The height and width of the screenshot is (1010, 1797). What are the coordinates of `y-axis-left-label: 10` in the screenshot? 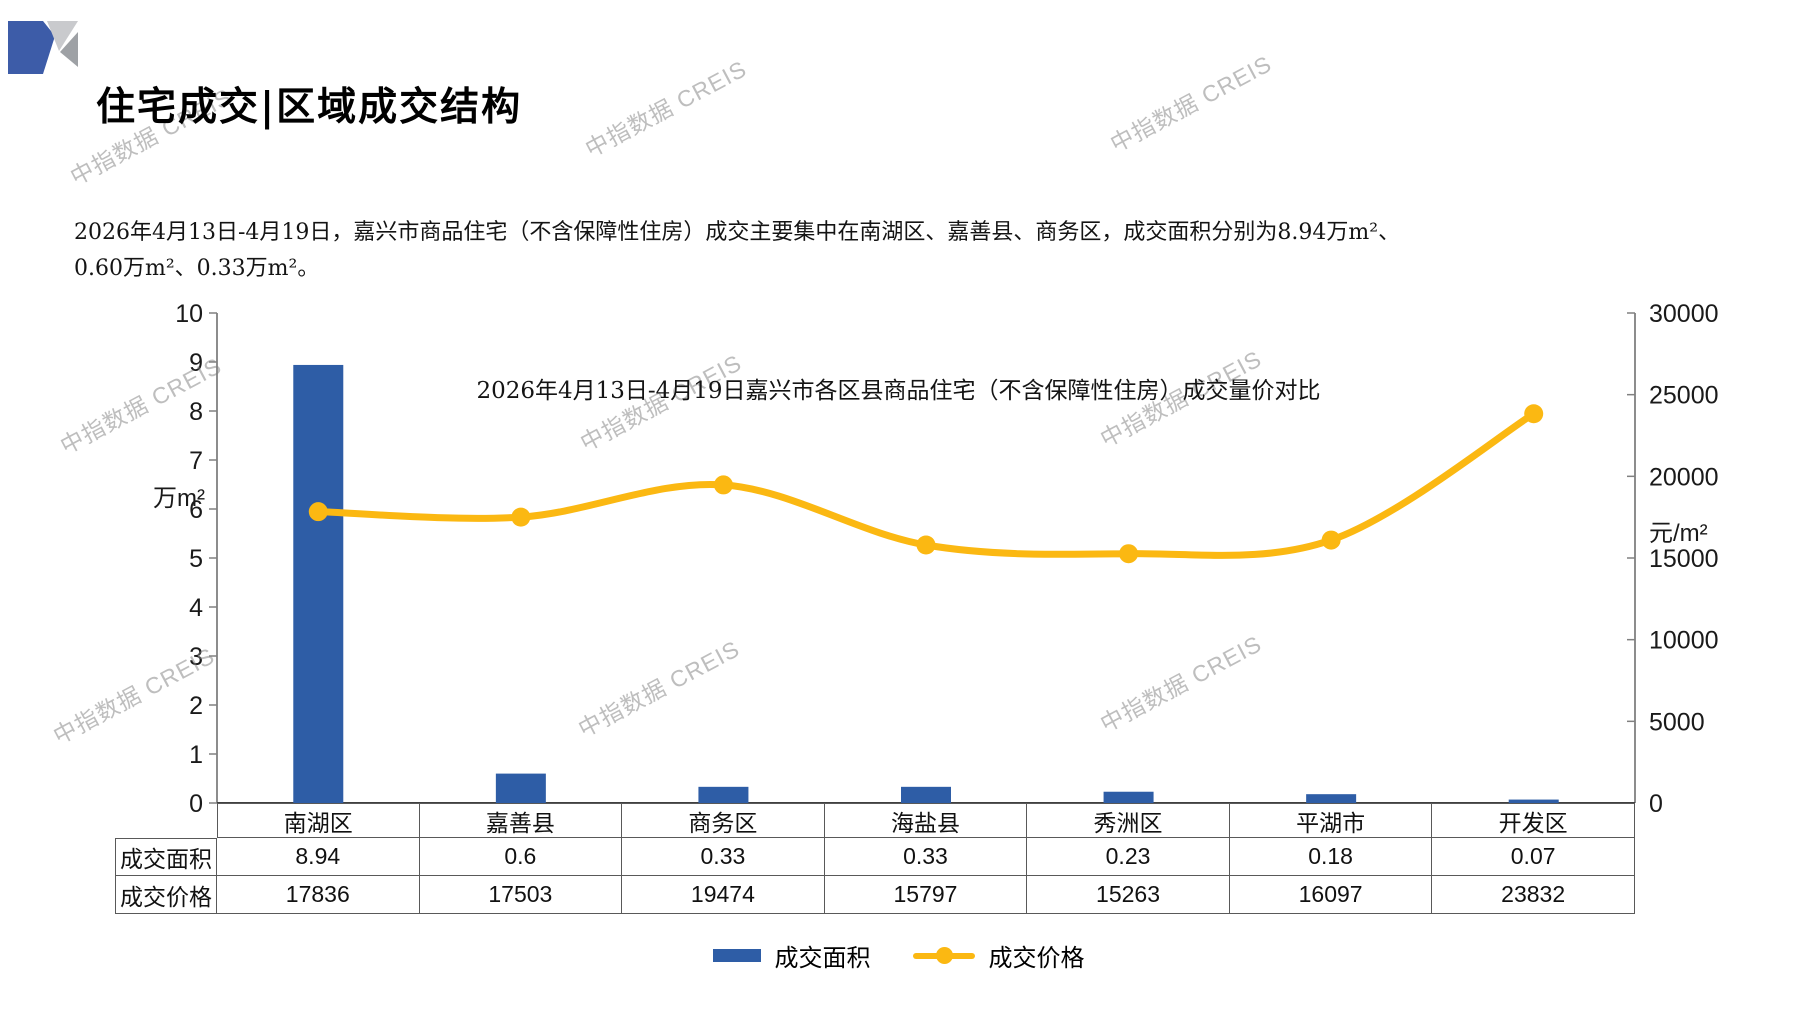 It's located at (189, 314).